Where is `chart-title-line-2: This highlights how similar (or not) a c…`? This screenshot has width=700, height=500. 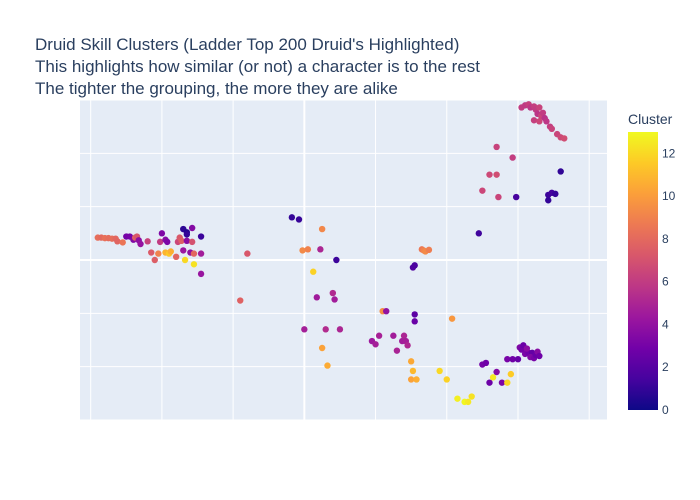 chart-title-line-2: This highlights how similar (or not) a c… is located at coordinates (257, 66).